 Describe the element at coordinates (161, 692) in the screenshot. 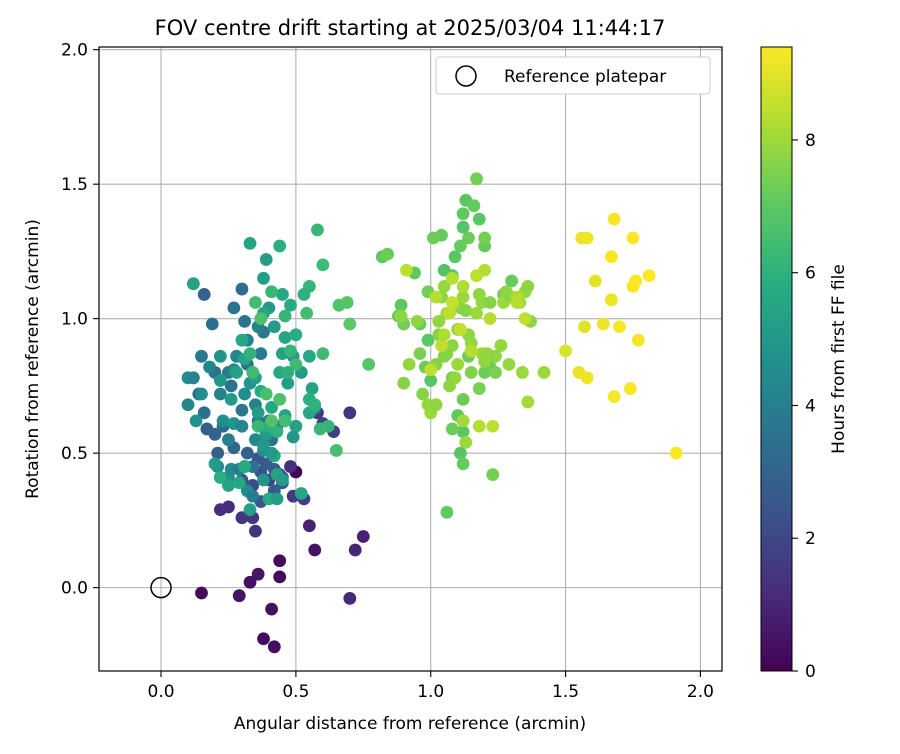

I see `x-tick-label: 0.0` at that location.